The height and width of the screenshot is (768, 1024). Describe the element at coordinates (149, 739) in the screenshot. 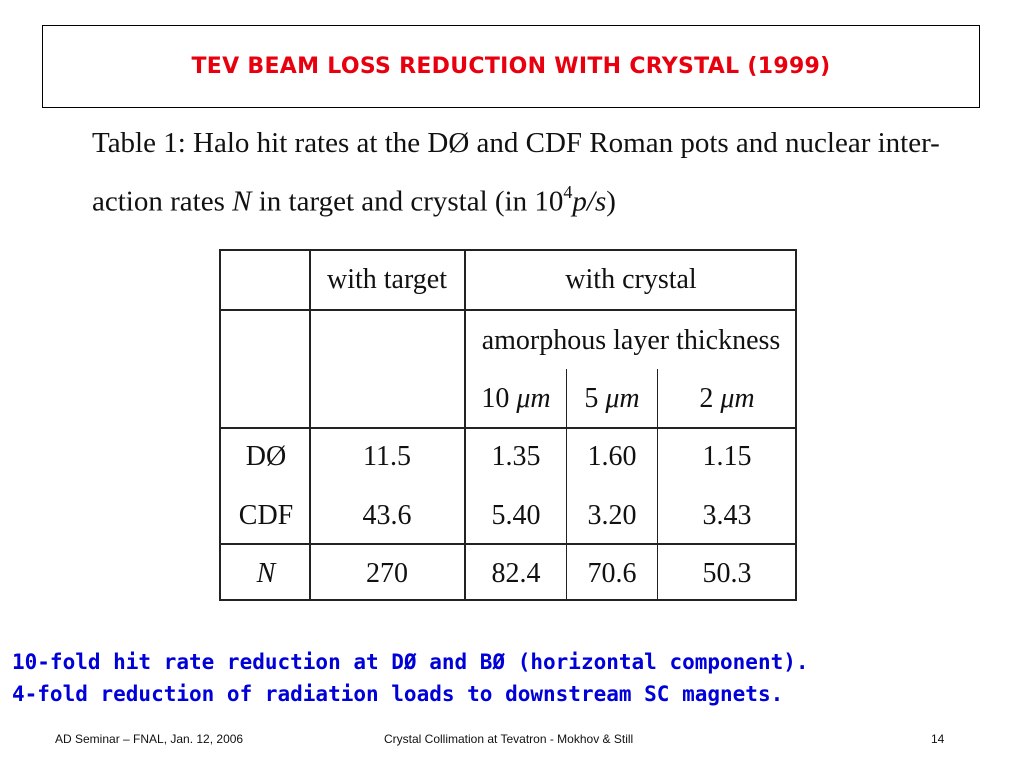

I see `footer-left: AD Seminar – FNAL, Jan. 12, 2006` at that location.